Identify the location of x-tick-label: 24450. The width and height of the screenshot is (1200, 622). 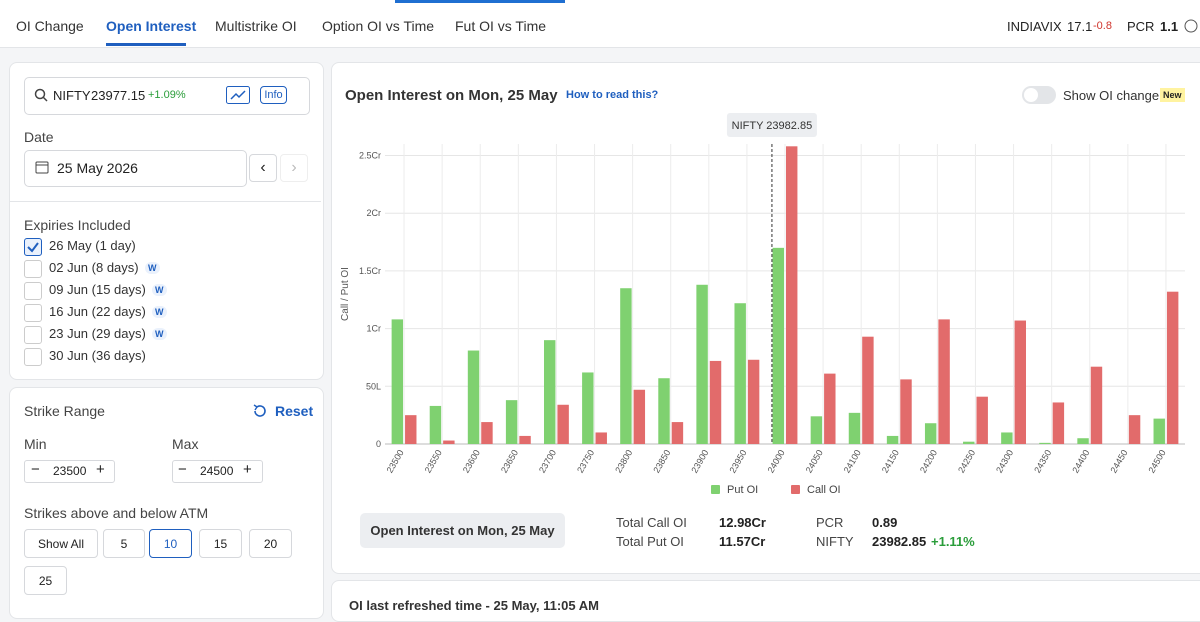
(1118, 461).